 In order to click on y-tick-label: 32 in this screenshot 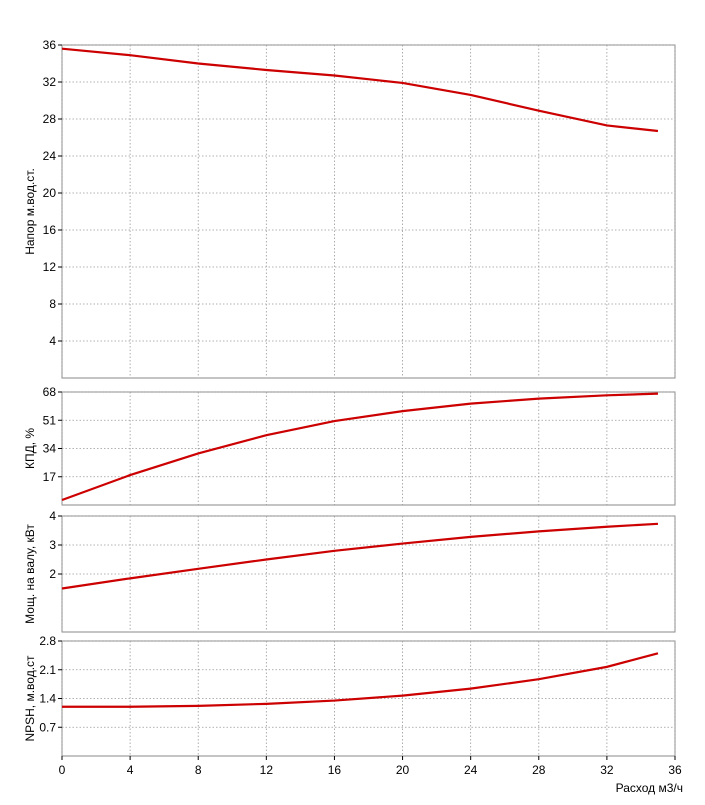, I will do `click(50, 82)`.